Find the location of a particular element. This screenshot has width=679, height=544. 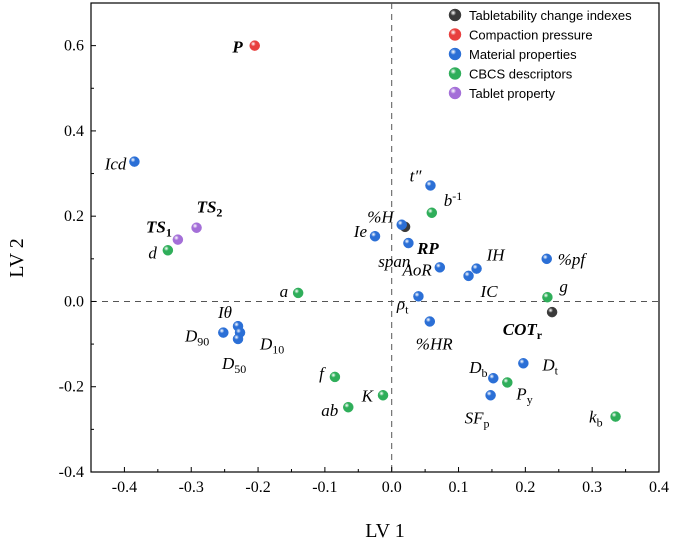

point-label: D10 is located at coordinates (271, 346).